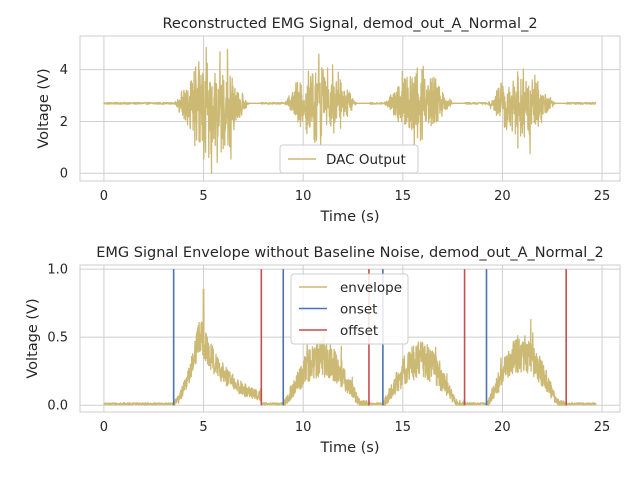 The image size is (637, 477). What do you see at coordinates (350, 448) in the screenshot?
I see `envelope-chart-x-axis-label: Time (s)` at bounding box center [350, 448].